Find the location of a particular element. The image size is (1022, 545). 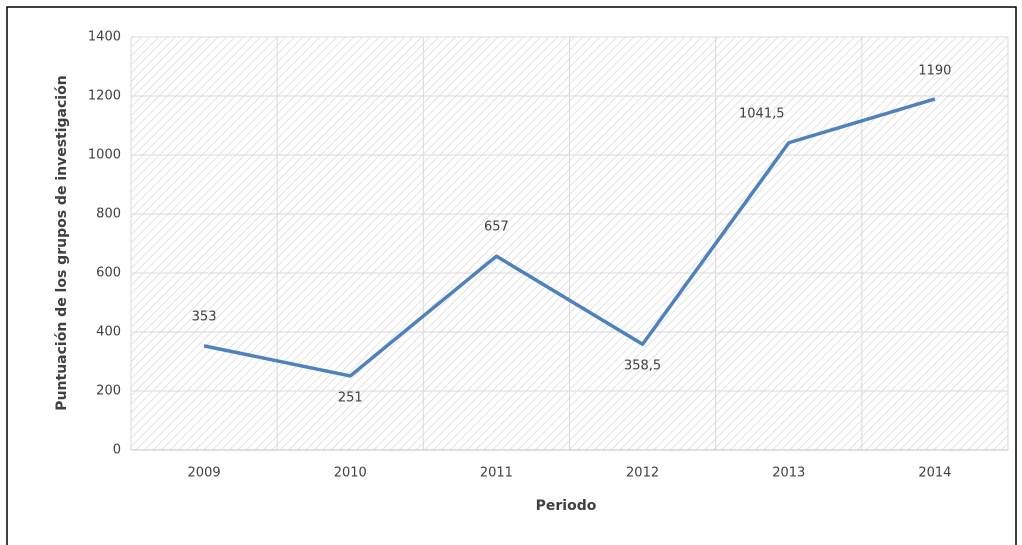

x-tick-label: 2013 is located at coordinates (788, 473).